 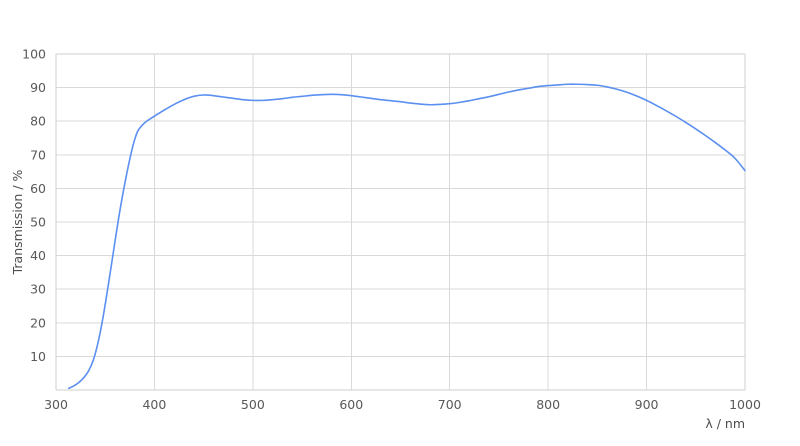 What do you see at coordinates (38, 154) in the screenshot?
I see `y-tick-label: 70` at bounding box center [38, 154].